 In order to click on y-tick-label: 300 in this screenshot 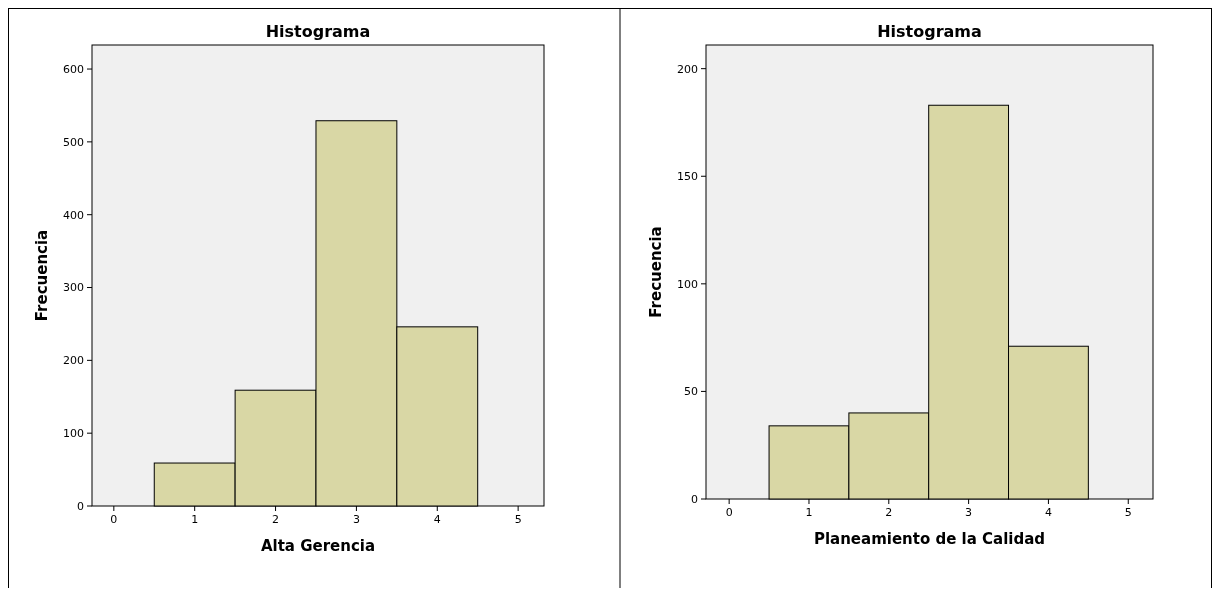, I will do `click(73, 288)`.